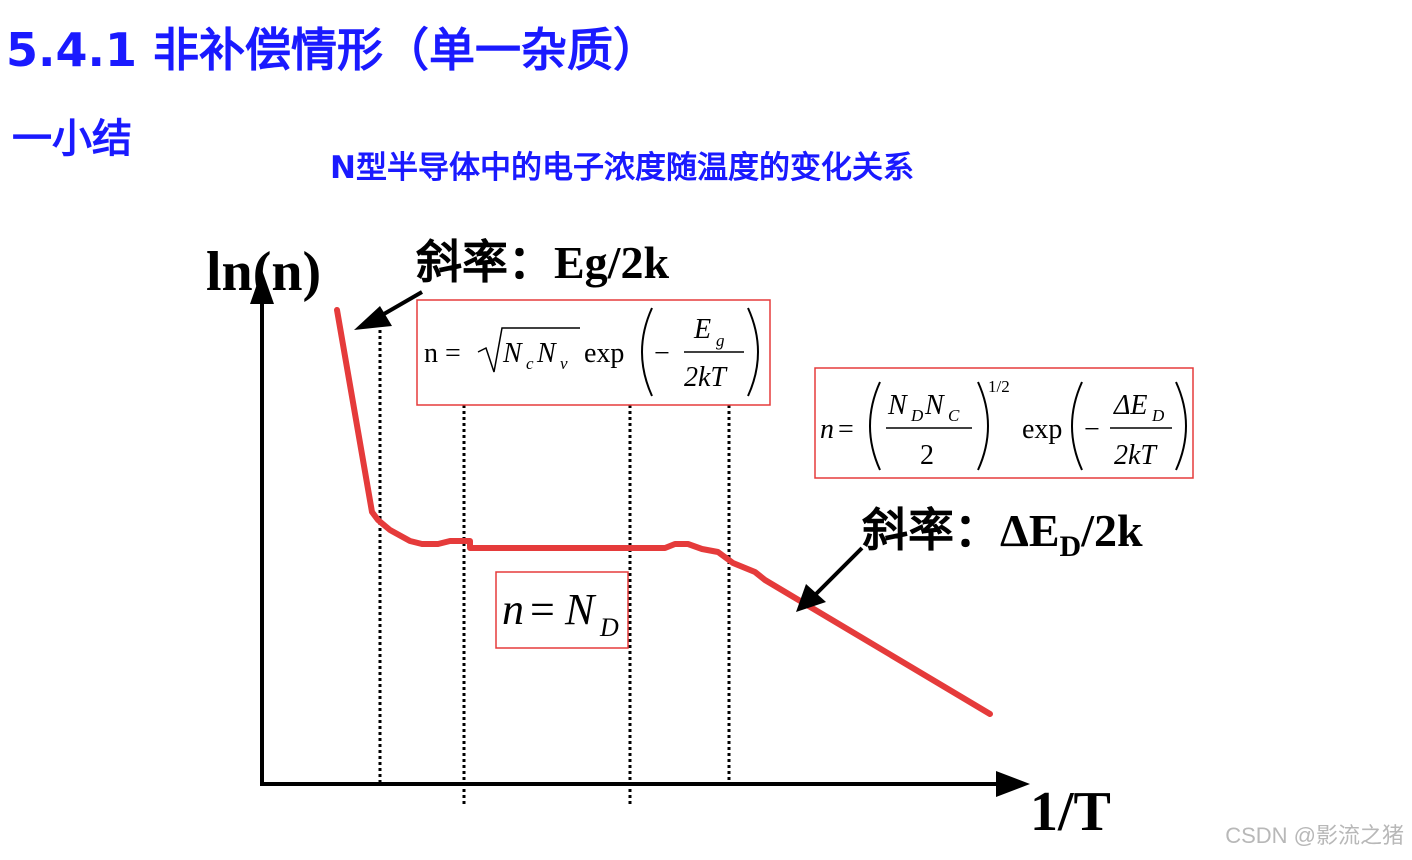 This screenshot has height=860, width=1412. Describe the element at coordinates (954, 415) in the screenshot. I see `svg-text: C` at that location.